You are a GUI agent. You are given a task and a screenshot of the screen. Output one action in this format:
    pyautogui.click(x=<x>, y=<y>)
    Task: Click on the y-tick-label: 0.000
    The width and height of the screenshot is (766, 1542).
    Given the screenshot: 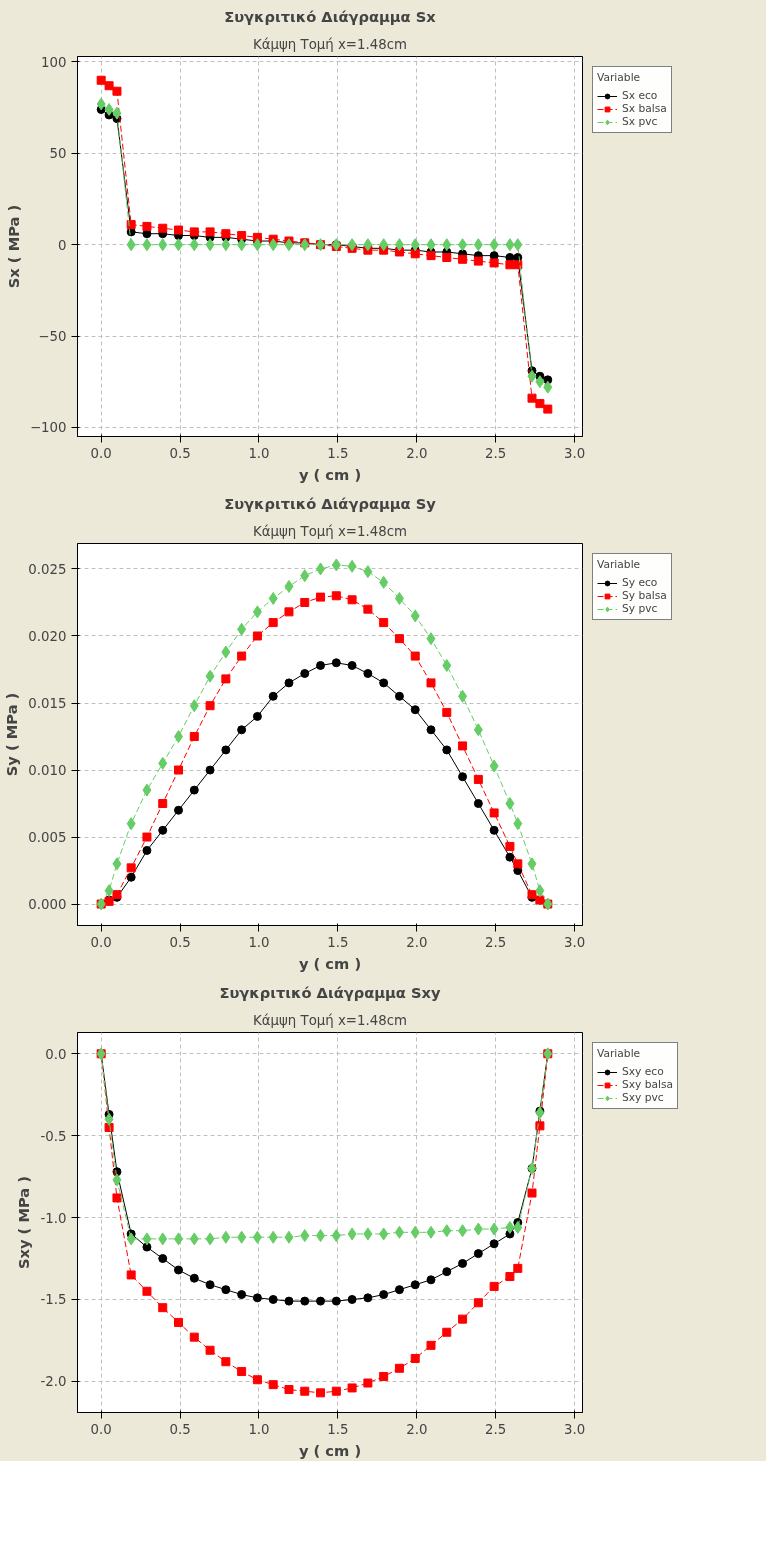 What is the action you would take?
    pyautogui.click(x=47, y=905)
    